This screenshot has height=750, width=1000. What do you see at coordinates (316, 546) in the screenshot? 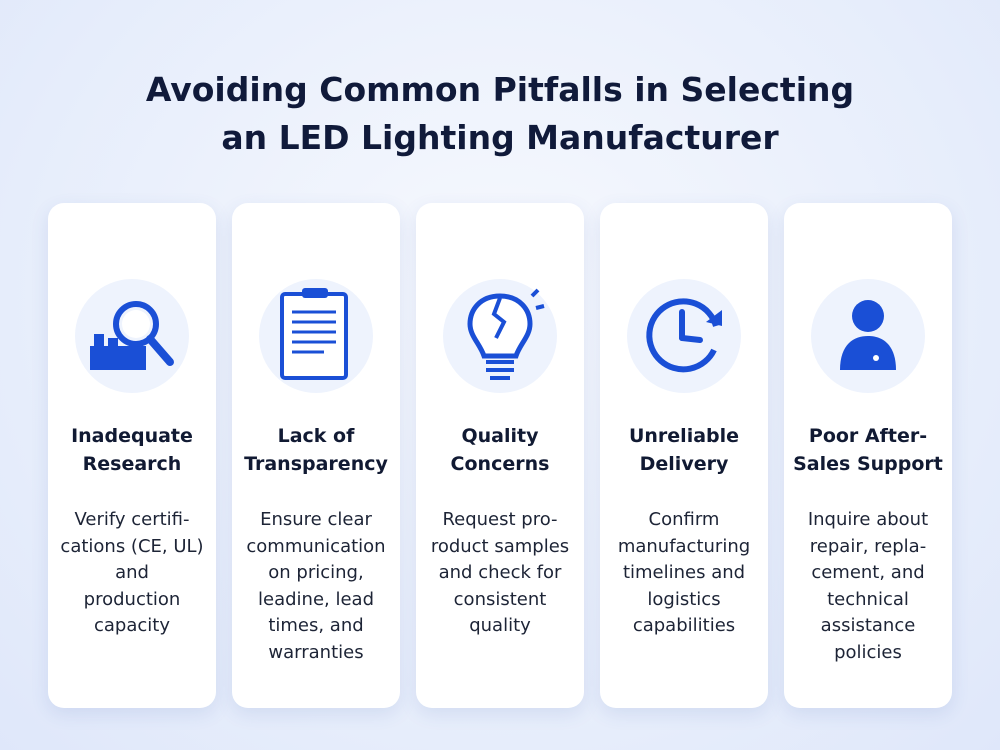
I see `card-description: communication` at bounding box center [316, 546].